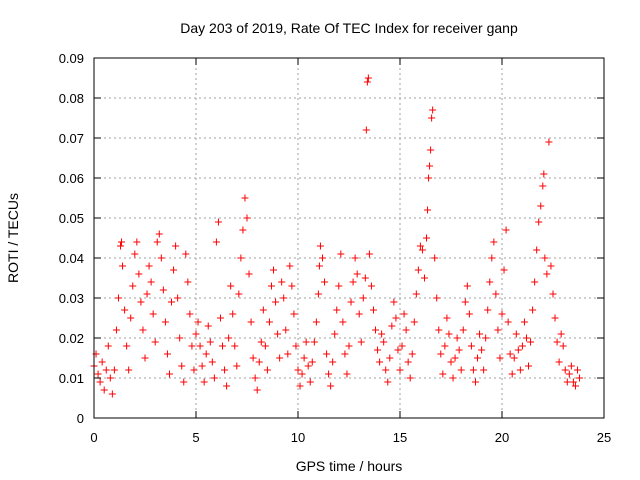  Describe the element at coordinates (71, 258) in the screenshot. I see `y-tick-label: 0.04` at that location.